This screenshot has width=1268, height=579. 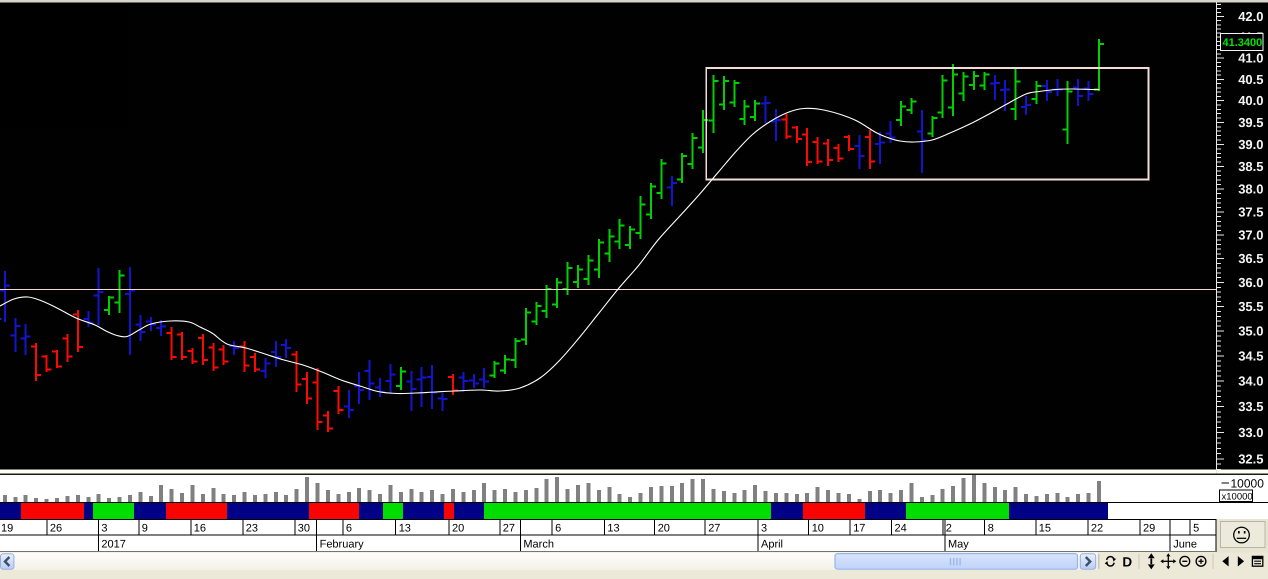 I want to click on svg-text: 33.0, so click(x=1250, y=432).